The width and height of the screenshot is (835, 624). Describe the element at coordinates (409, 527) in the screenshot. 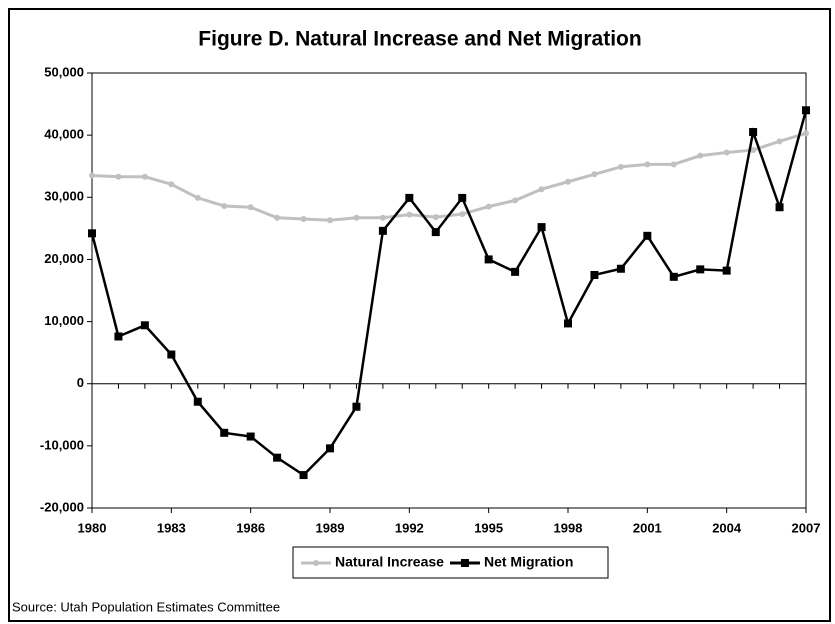

I see `x-tick-label: 1992` at that location.